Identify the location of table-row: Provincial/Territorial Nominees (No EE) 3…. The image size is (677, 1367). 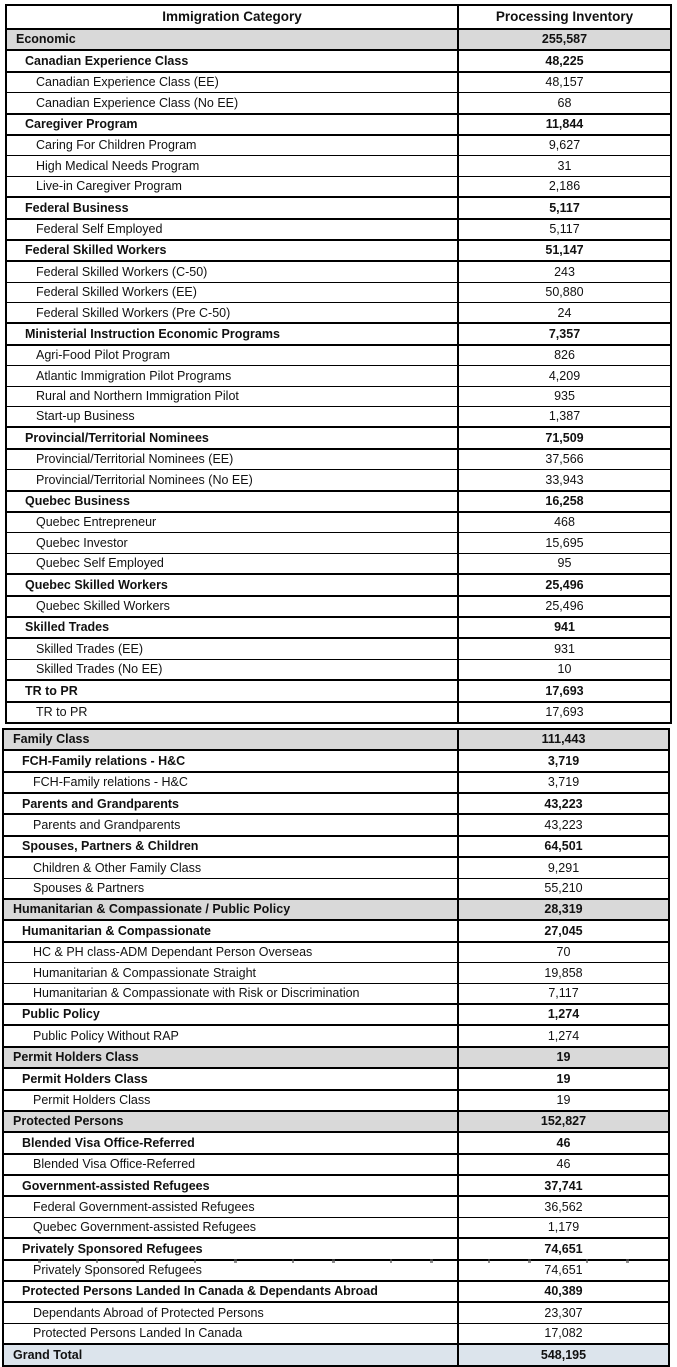
(338, 480).